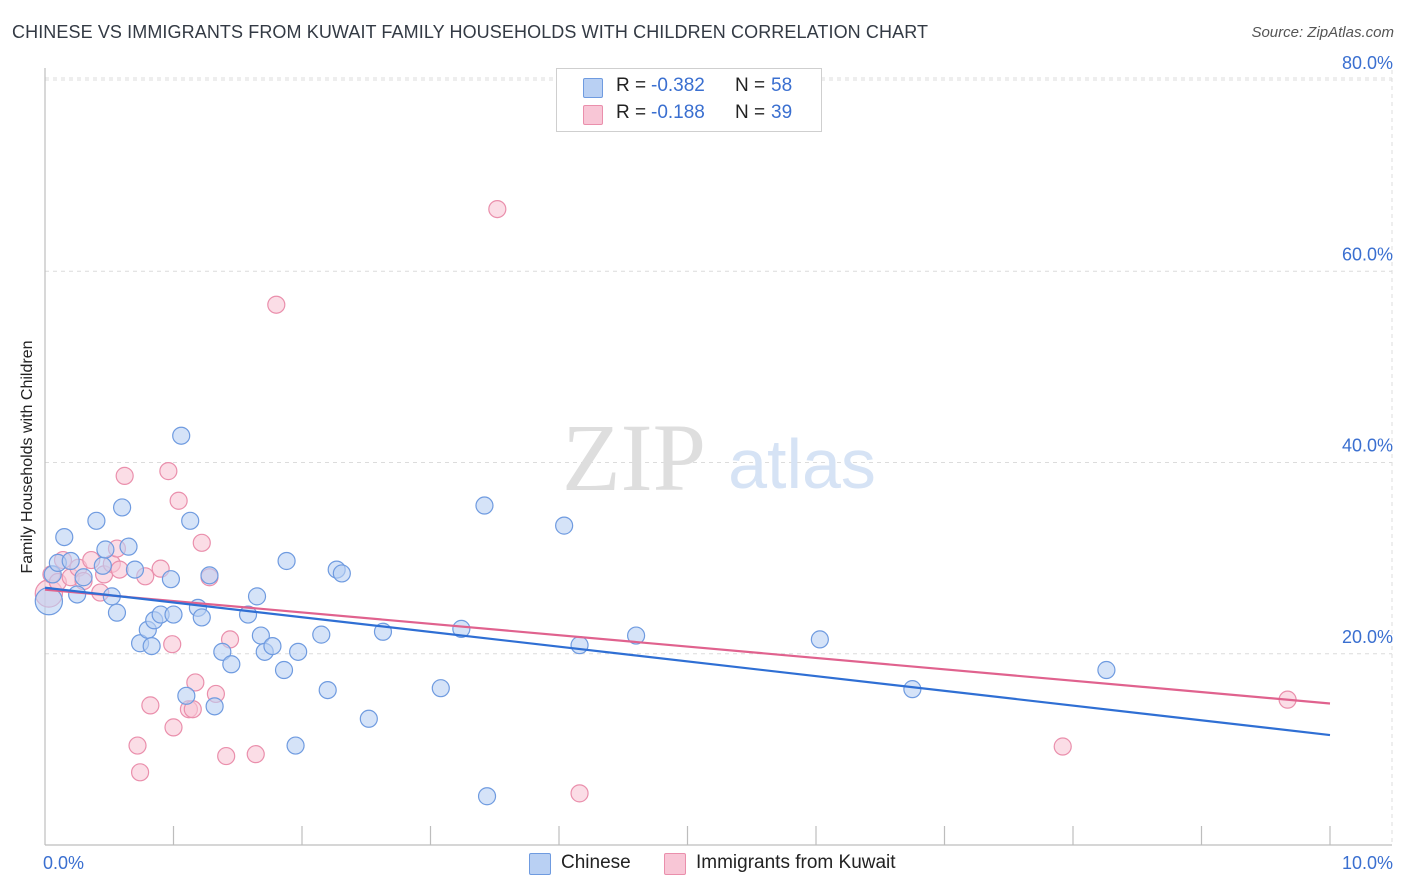  I want to click on kuwait-legend-label: Immigrants from Kuwait, so click(796, 862).